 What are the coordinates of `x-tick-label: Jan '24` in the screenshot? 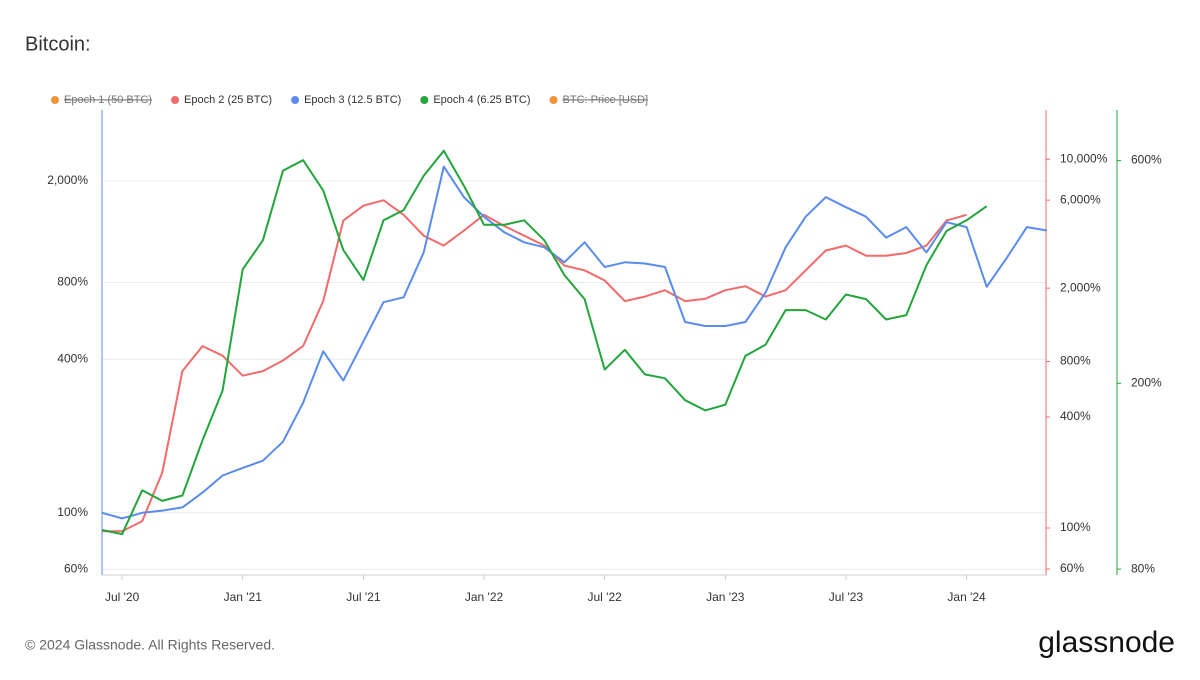 It's located at (966, 597).